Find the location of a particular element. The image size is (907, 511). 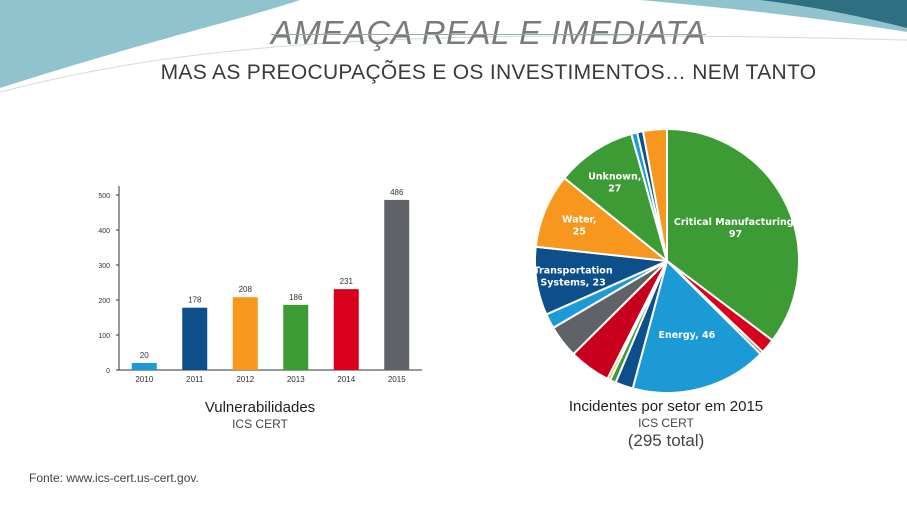

bar-value-label: 486 is located at coordinates (397, 192).